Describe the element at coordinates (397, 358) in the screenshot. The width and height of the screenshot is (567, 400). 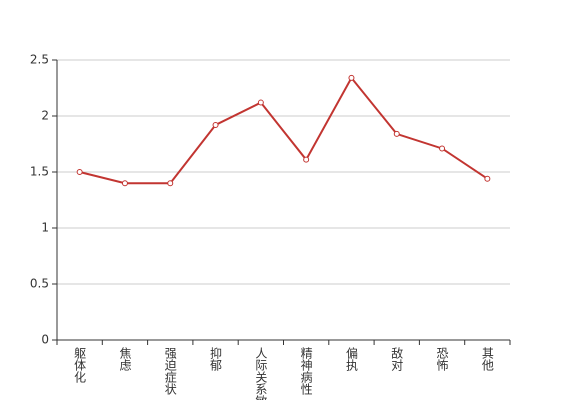
I see `x-tick-label: 敌对` at that location.